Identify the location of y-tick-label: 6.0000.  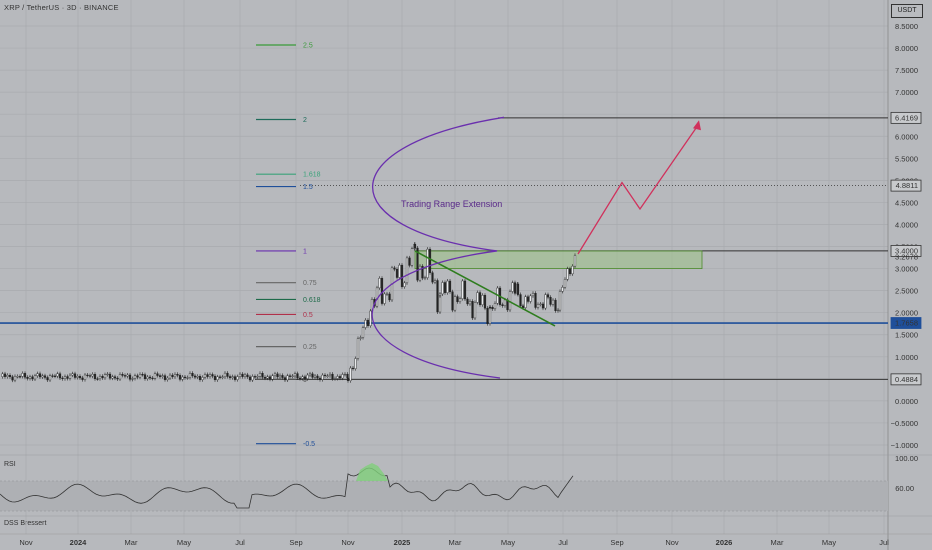
(906, 136).